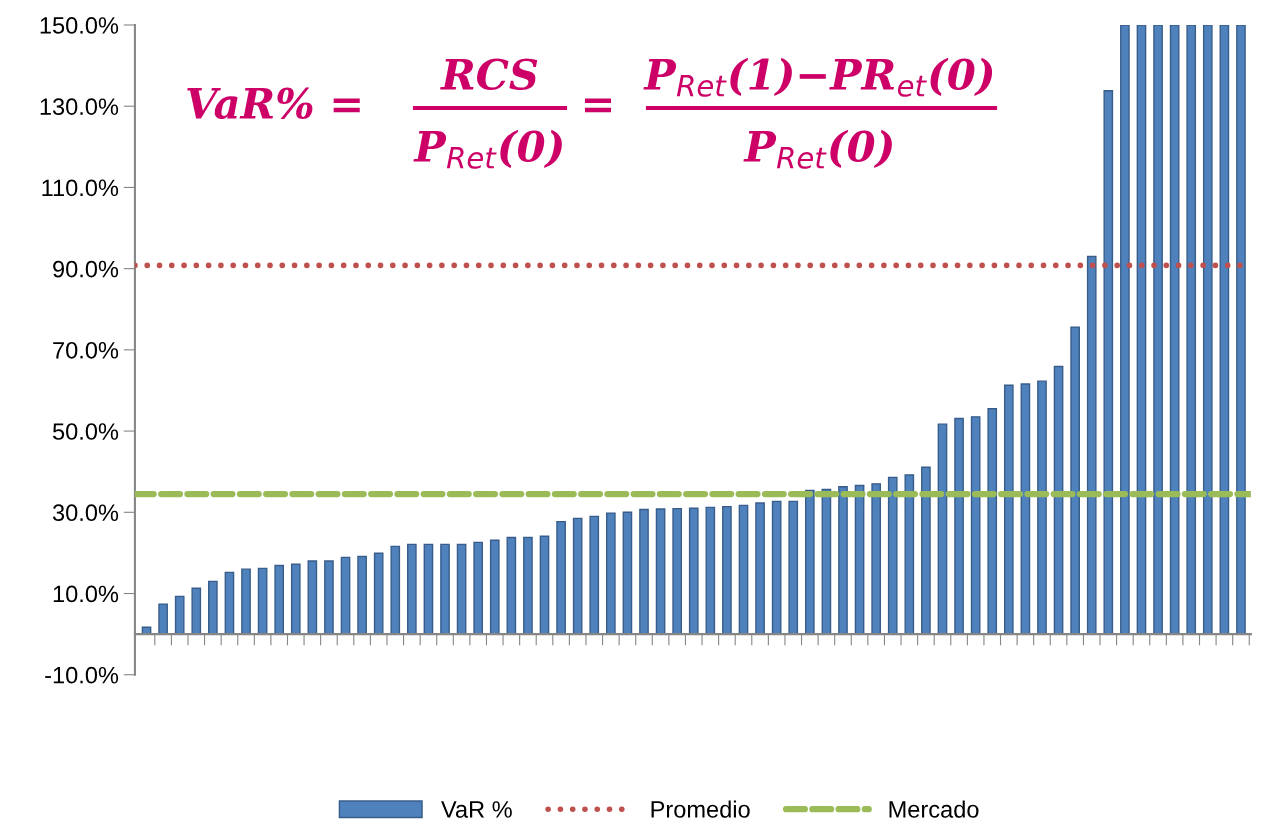 The height and width of the screenshot is (833, 1261). Describe the element at coordinates (80, 188) in the screenshot. I see `y-tick-label: 110.0%` at that location.